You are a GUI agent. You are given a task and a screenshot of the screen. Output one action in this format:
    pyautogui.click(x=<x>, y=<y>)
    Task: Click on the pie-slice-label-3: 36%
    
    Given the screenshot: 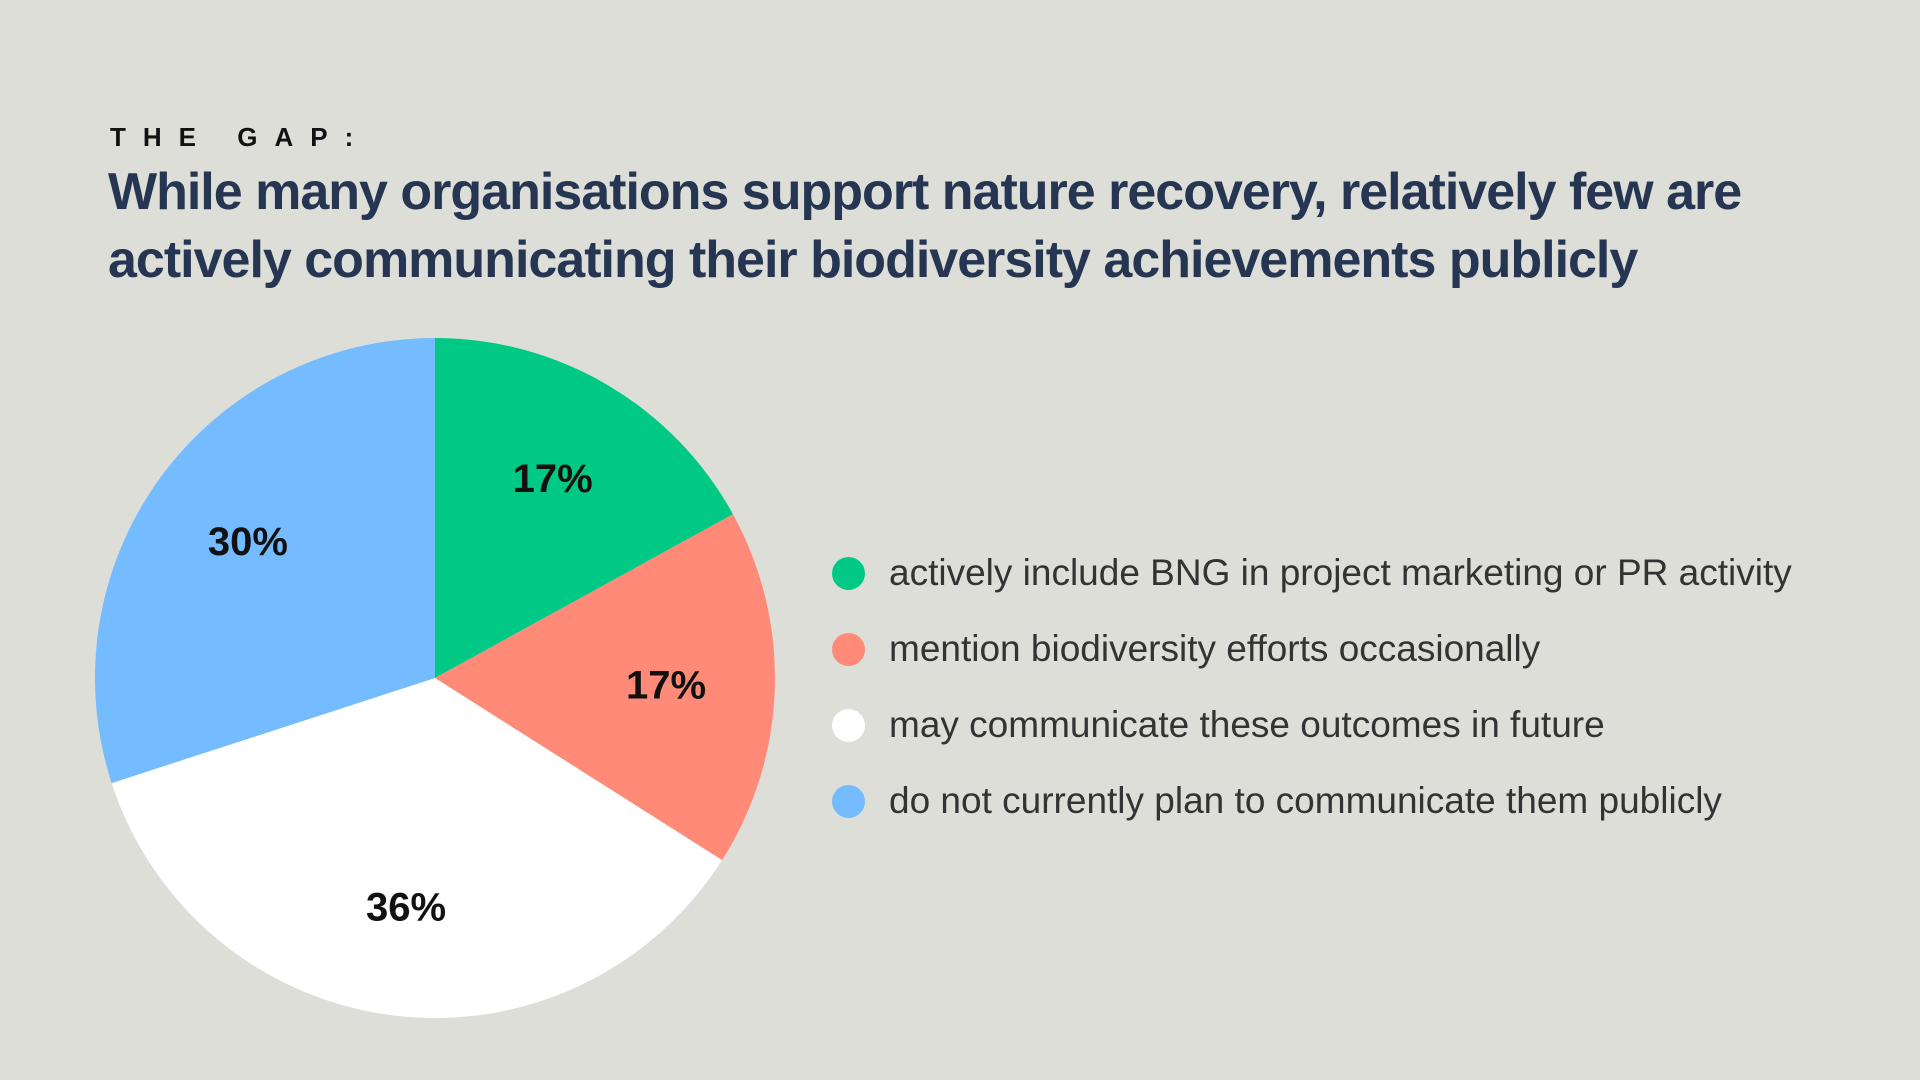 What is the action you would take?
    pyautogui.click(x=406, y=907)
    